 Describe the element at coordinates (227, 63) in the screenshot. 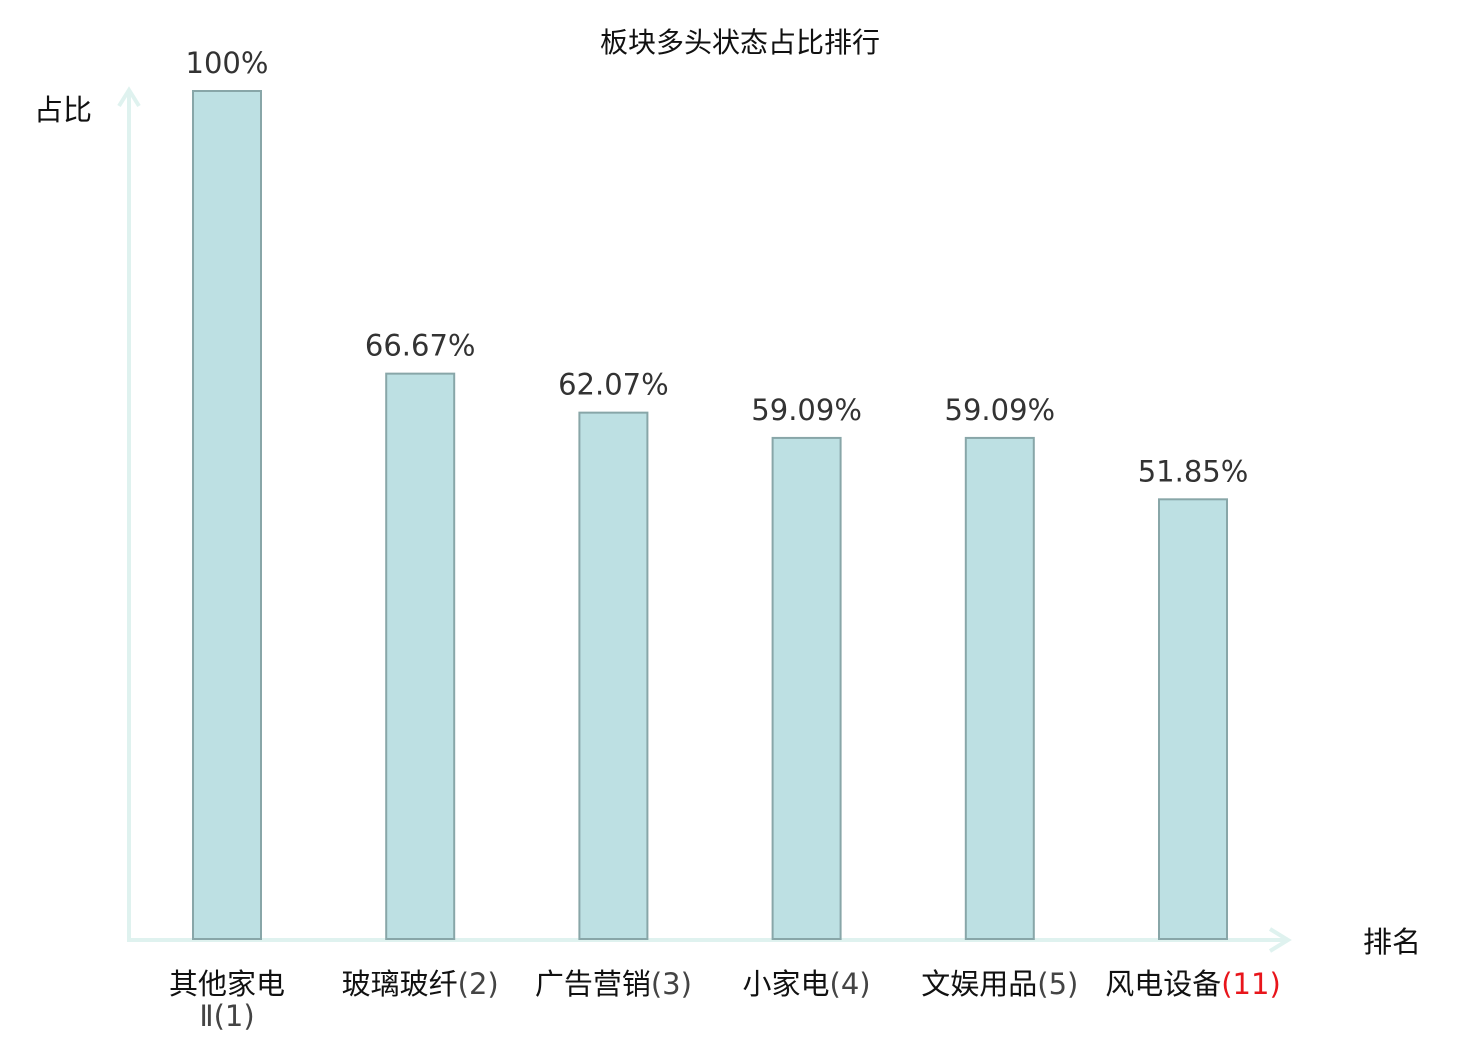

I see `data-label: 100%` at that location.